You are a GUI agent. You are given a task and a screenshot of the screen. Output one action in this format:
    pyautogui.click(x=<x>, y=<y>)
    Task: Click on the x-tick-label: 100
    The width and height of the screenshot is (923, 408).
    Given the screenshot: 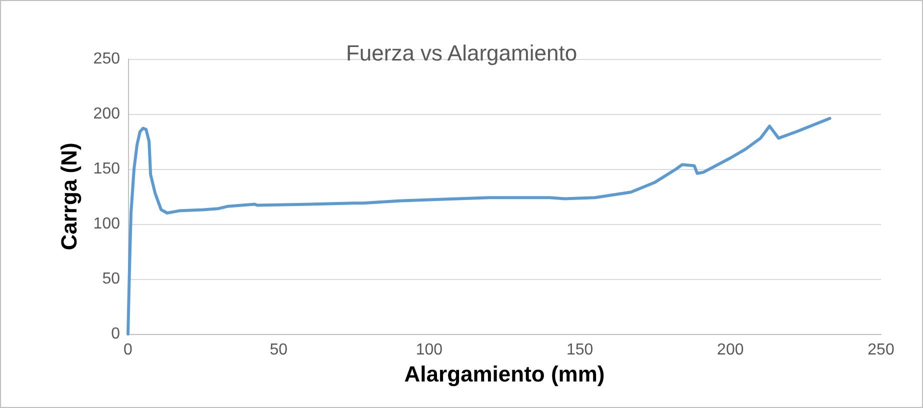 What is the action you would take?
    pyautogui.click(x=429, y=350)
    